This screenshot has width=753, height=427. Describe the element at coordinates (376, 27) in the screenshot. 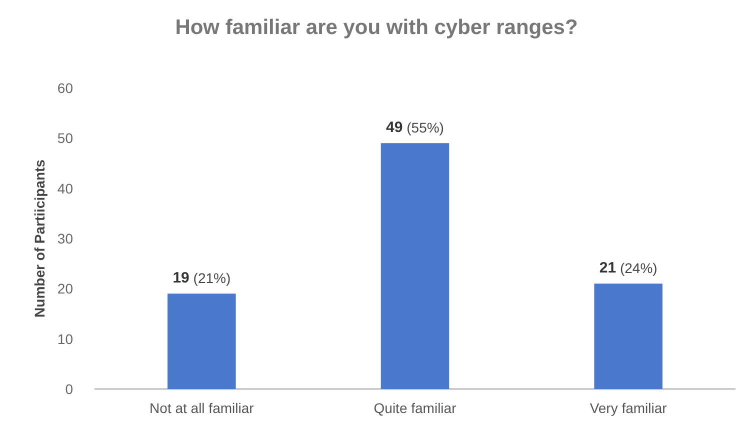

I see `chart-title: How familiar are you with cyber ranges?` at that location.